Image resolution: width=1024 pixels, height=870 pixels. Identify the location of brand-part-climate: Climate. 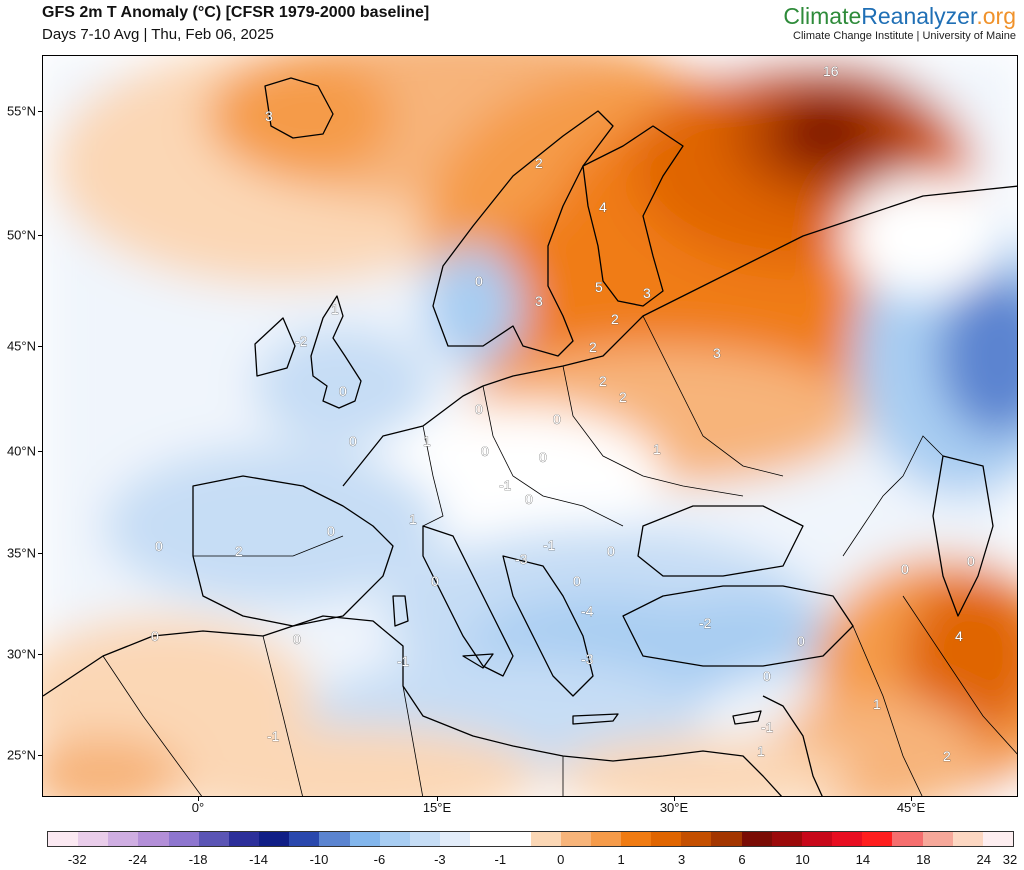
(822, 16).